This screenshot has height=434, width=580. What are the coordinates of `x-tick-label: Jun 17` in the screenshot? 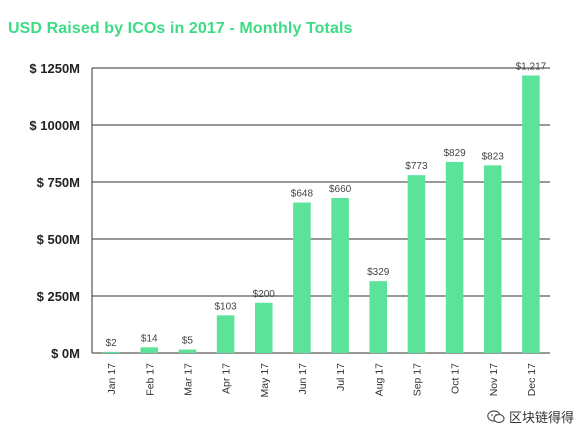 It's located at (303, 379).